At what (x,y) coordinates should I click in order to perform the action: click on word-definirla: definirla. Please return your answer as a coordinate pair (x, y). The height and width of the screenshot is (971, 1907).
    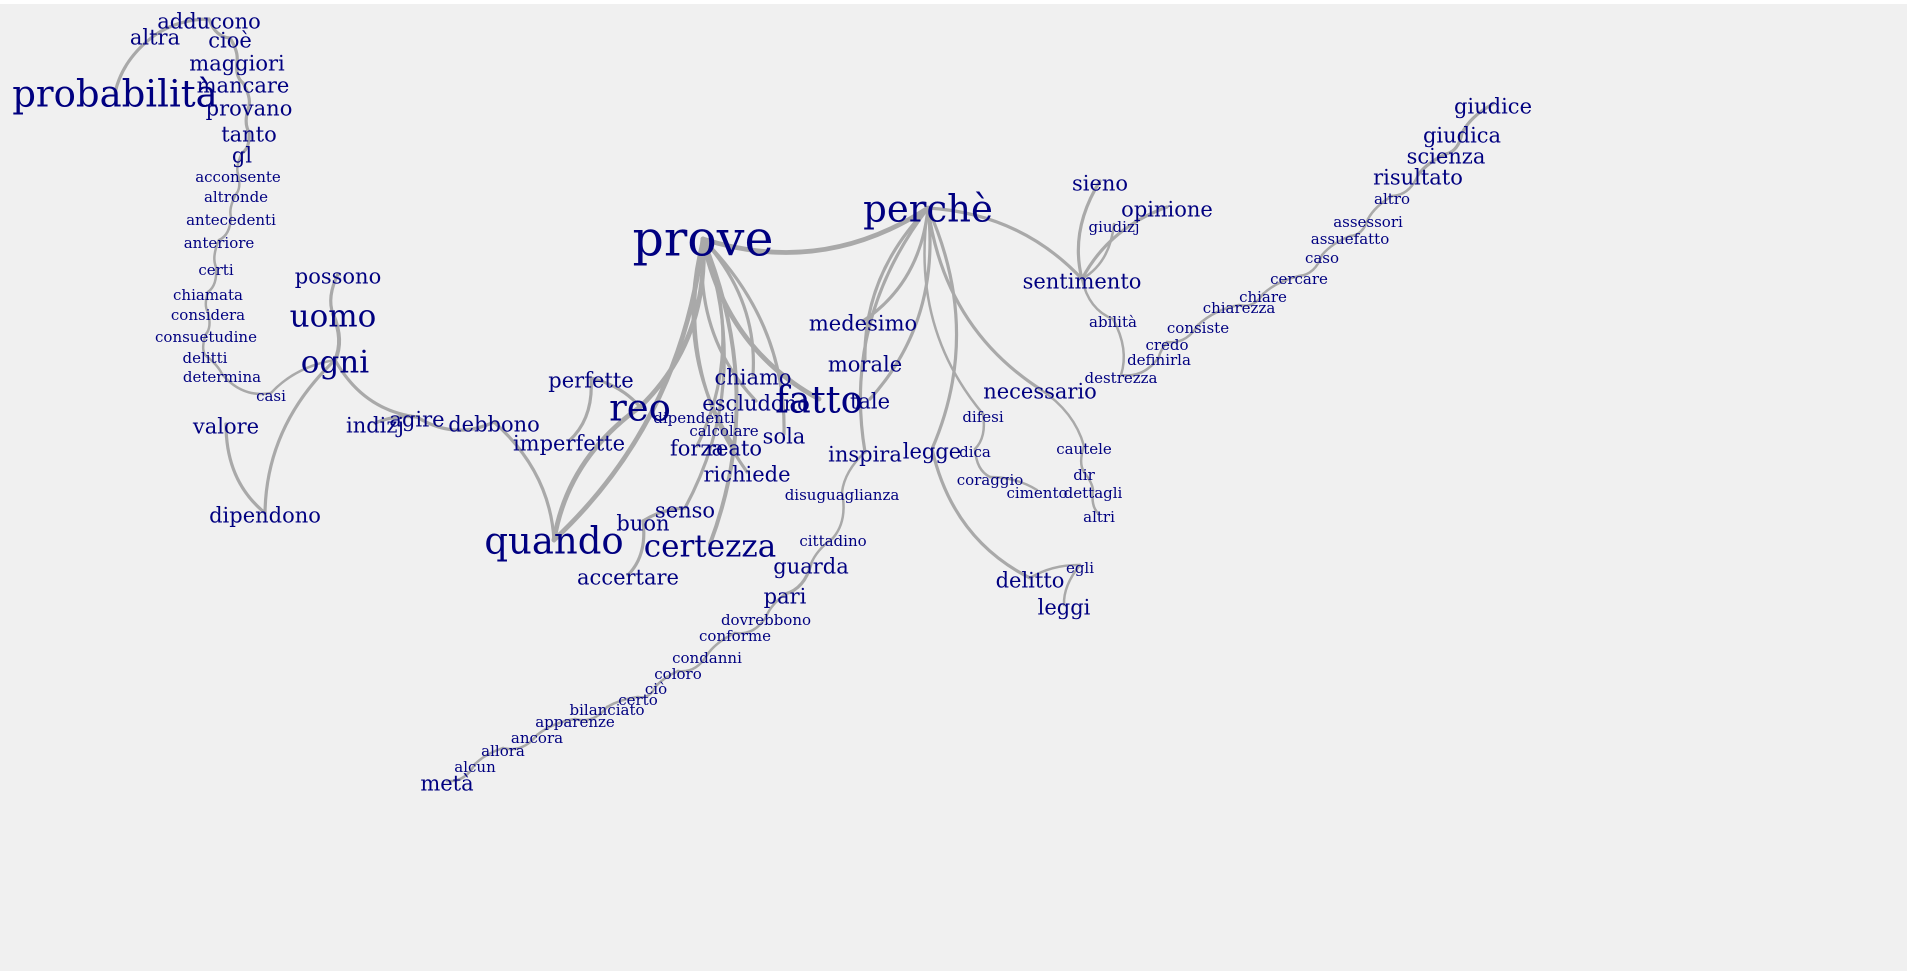
    Looking at the image, I should click on (1159, 360).